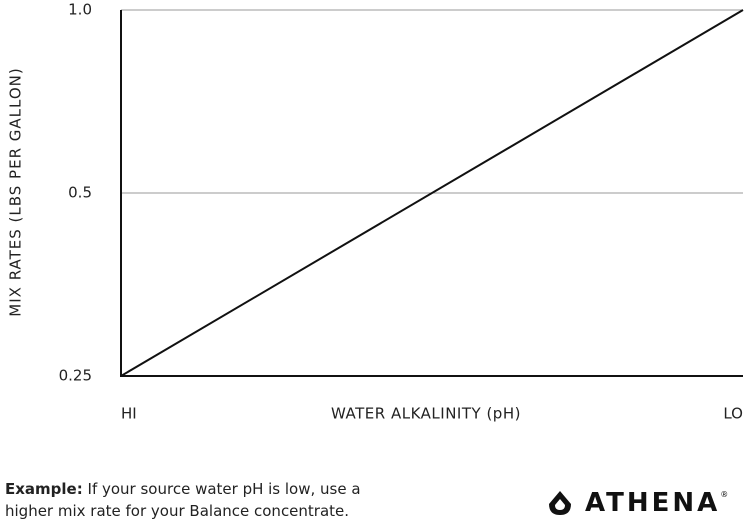 The width and height of the screenshot is (750, 527). I want to click on x-axis-title: WATER ALKALINITY (pH), so click(426, 414).